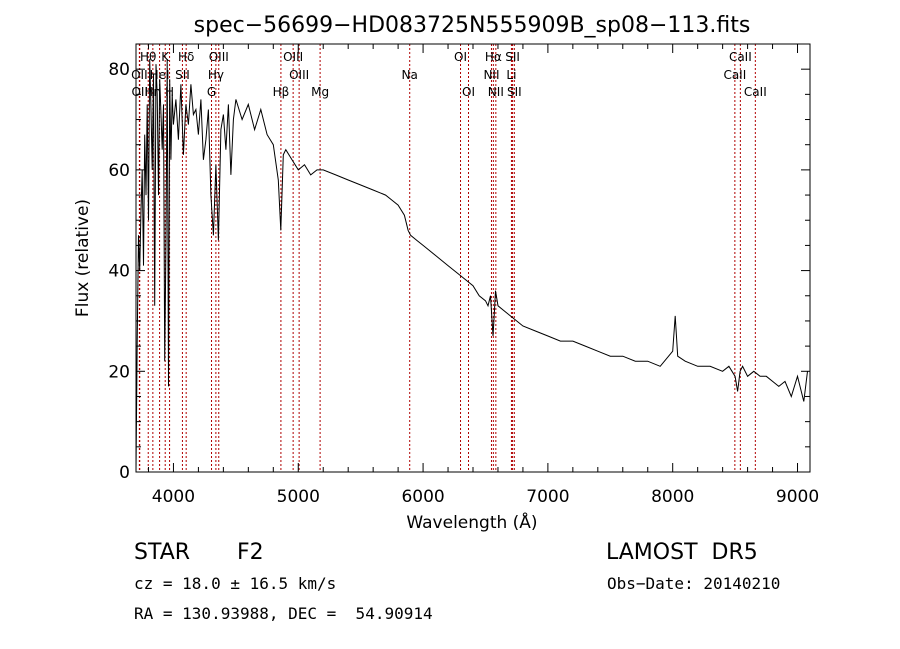 The width and height of the screenshot is (900, 649). I want to click on x-tick-label: 9000, so click(797, 497).